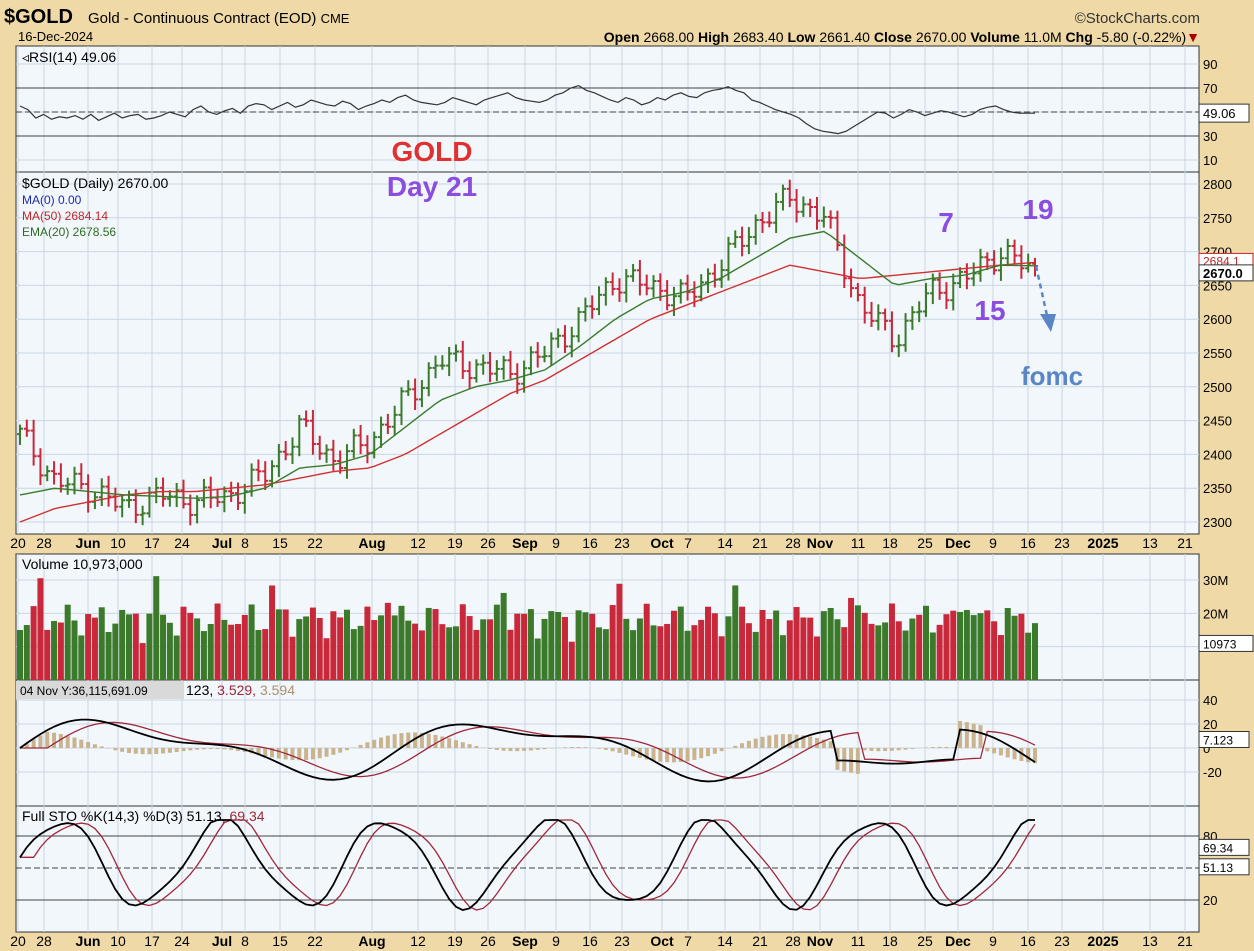 This screenshot has height=951, width=1254. I want to click on y-tick-label: 20M, so click(1215, 613).